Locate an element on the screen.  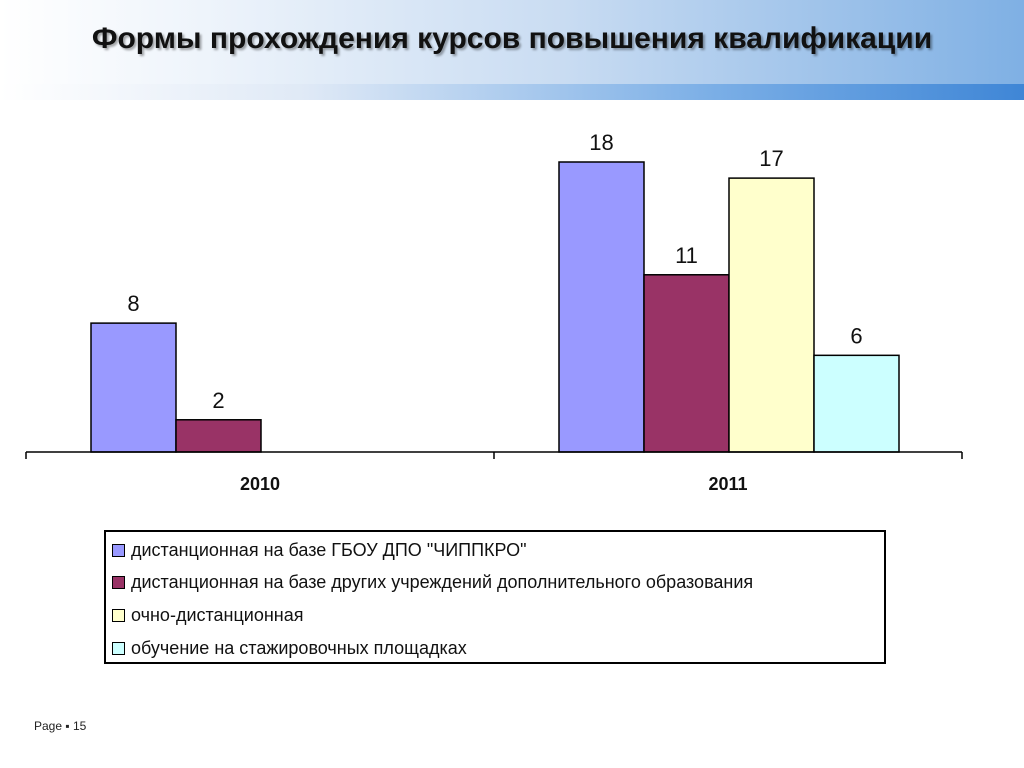
legend-item: обучение на стажировочных площадках is located at coordinates (289, 648).